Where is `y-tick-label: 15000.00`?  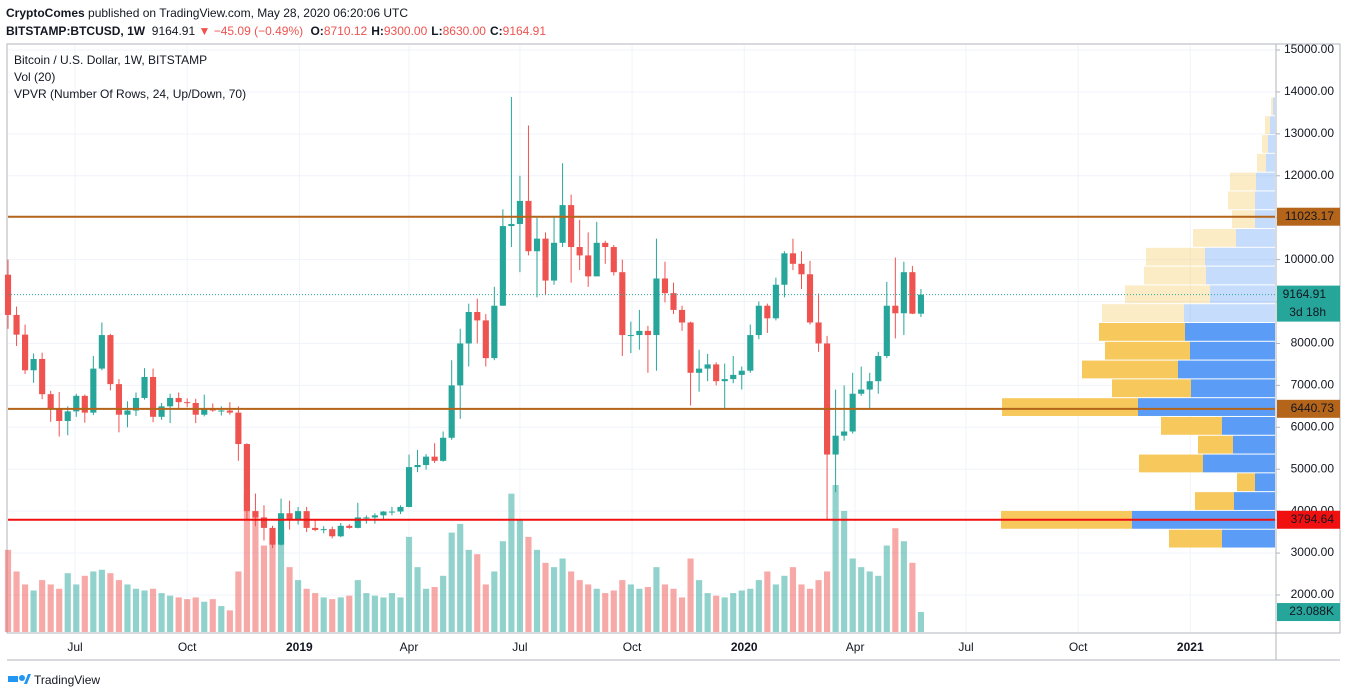 y-tick-label: 15000.00 is located at coordinates (1309, 49).